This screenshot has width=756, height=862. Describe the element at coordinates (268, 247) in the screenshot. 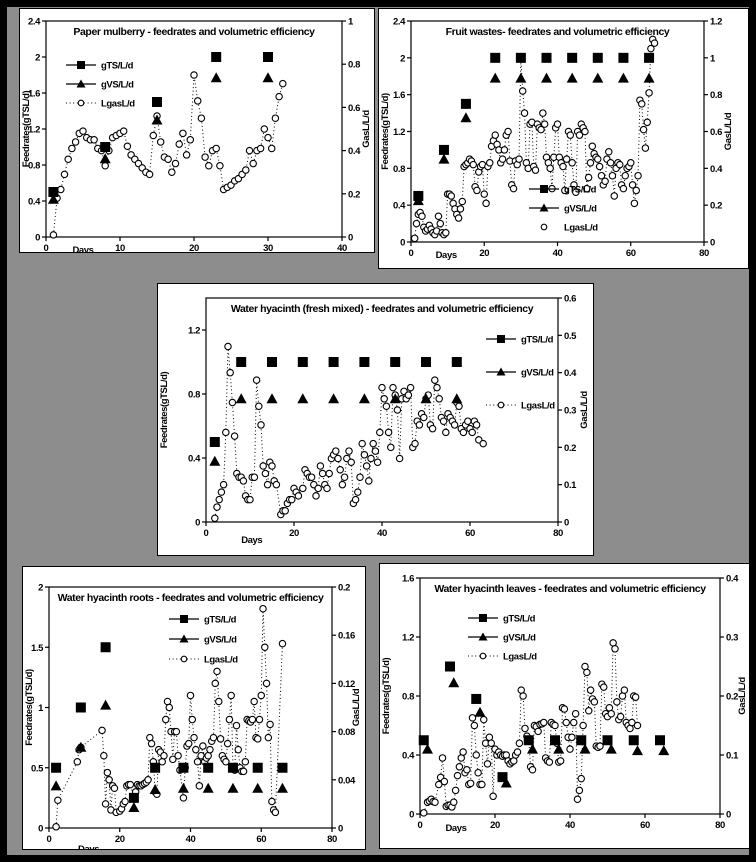

I see `x-tick-label: 30` at that location.